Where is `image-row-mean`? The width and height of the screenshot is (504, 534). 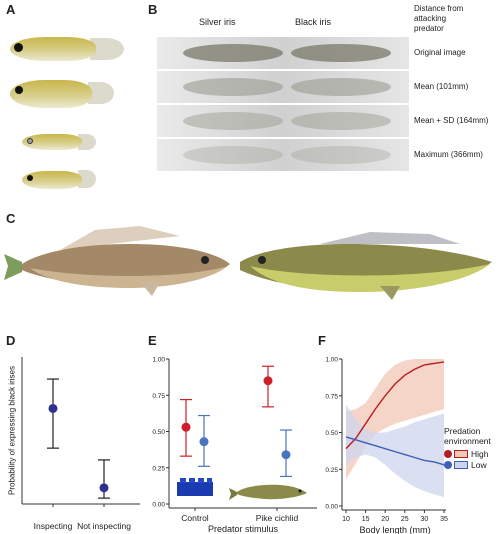
image-row-mean is located at coordinates (283, 87).